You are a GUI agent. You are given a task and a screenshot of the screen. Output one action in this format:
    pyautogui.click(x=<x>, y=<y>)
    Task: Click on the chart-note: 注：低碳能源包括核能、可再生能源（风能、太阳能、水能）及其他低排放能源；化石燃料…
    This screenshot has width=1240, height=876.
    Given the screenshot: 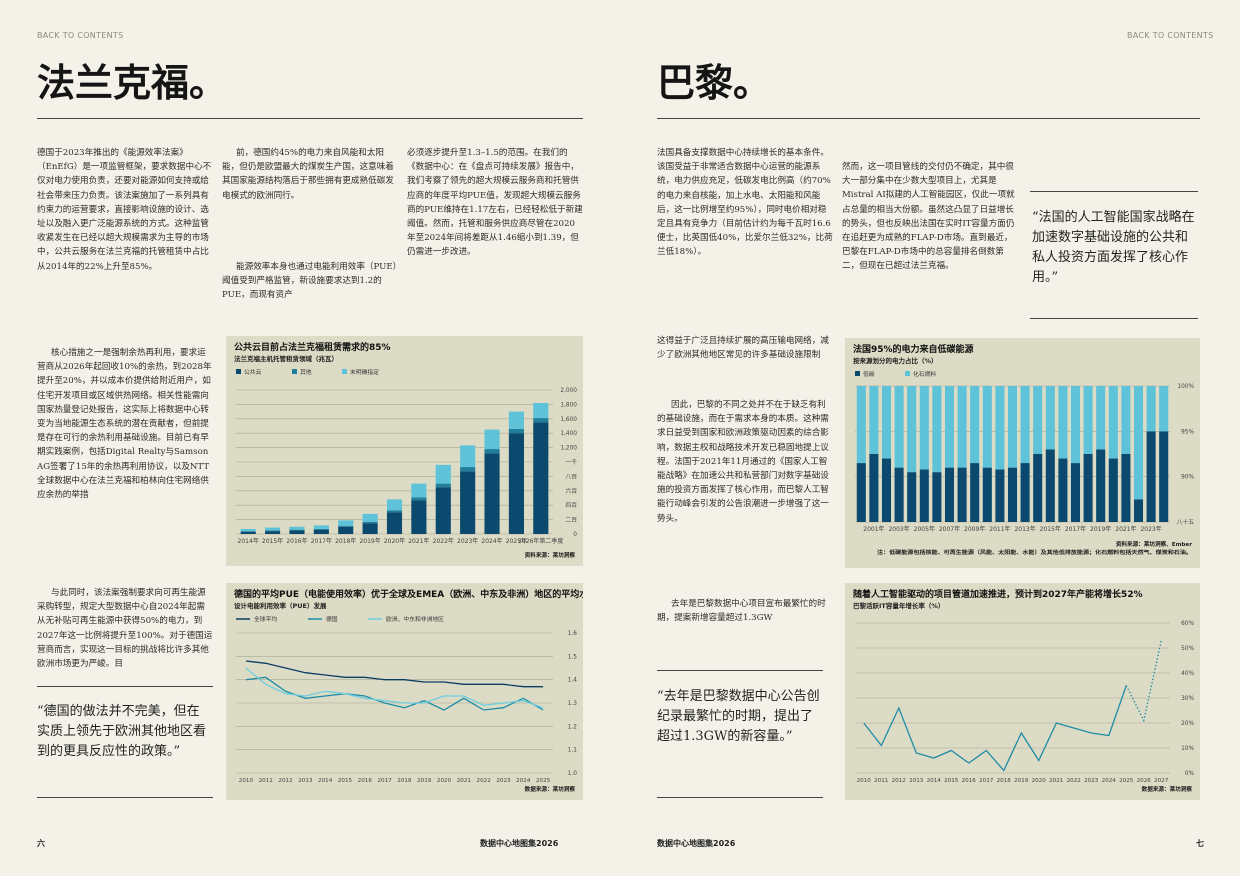 What is the action you would take?
    pyautogui.click(x=1034, y=552)
    